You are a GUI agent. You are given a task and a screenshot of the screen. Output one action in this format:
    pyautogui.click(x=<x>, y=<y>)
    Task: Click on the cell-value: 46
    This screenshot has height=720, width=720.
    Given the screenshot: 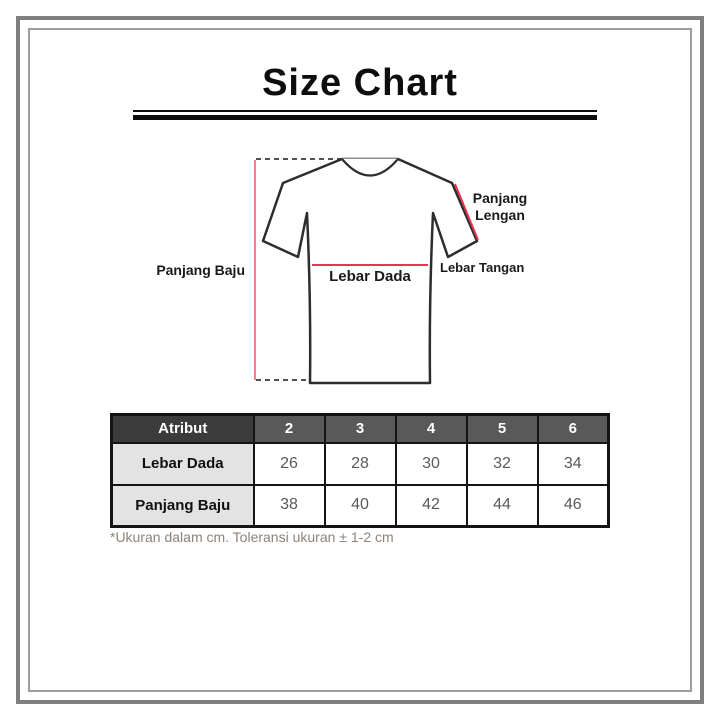 What is the action you would take?
    pyautogui.click(x=573, y=505)
    